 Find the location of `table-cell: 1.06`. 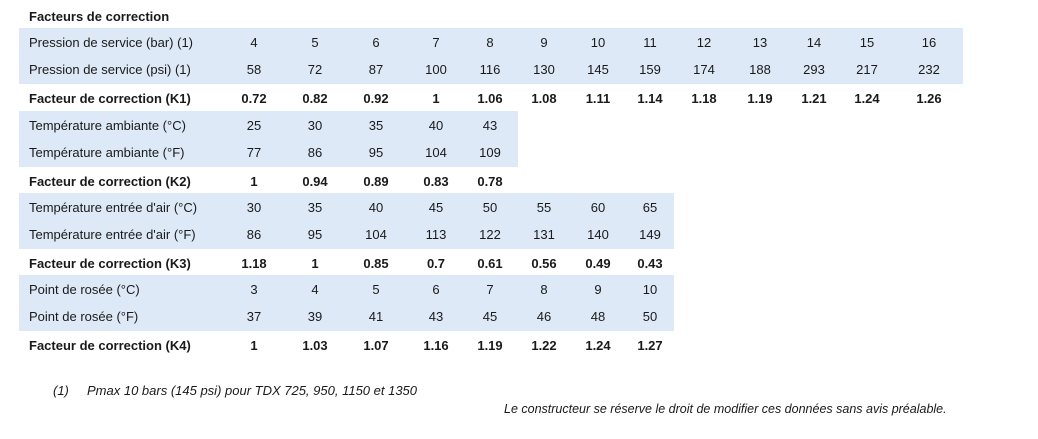

table-cell: 1.06 is located at coordinates (490, 98).